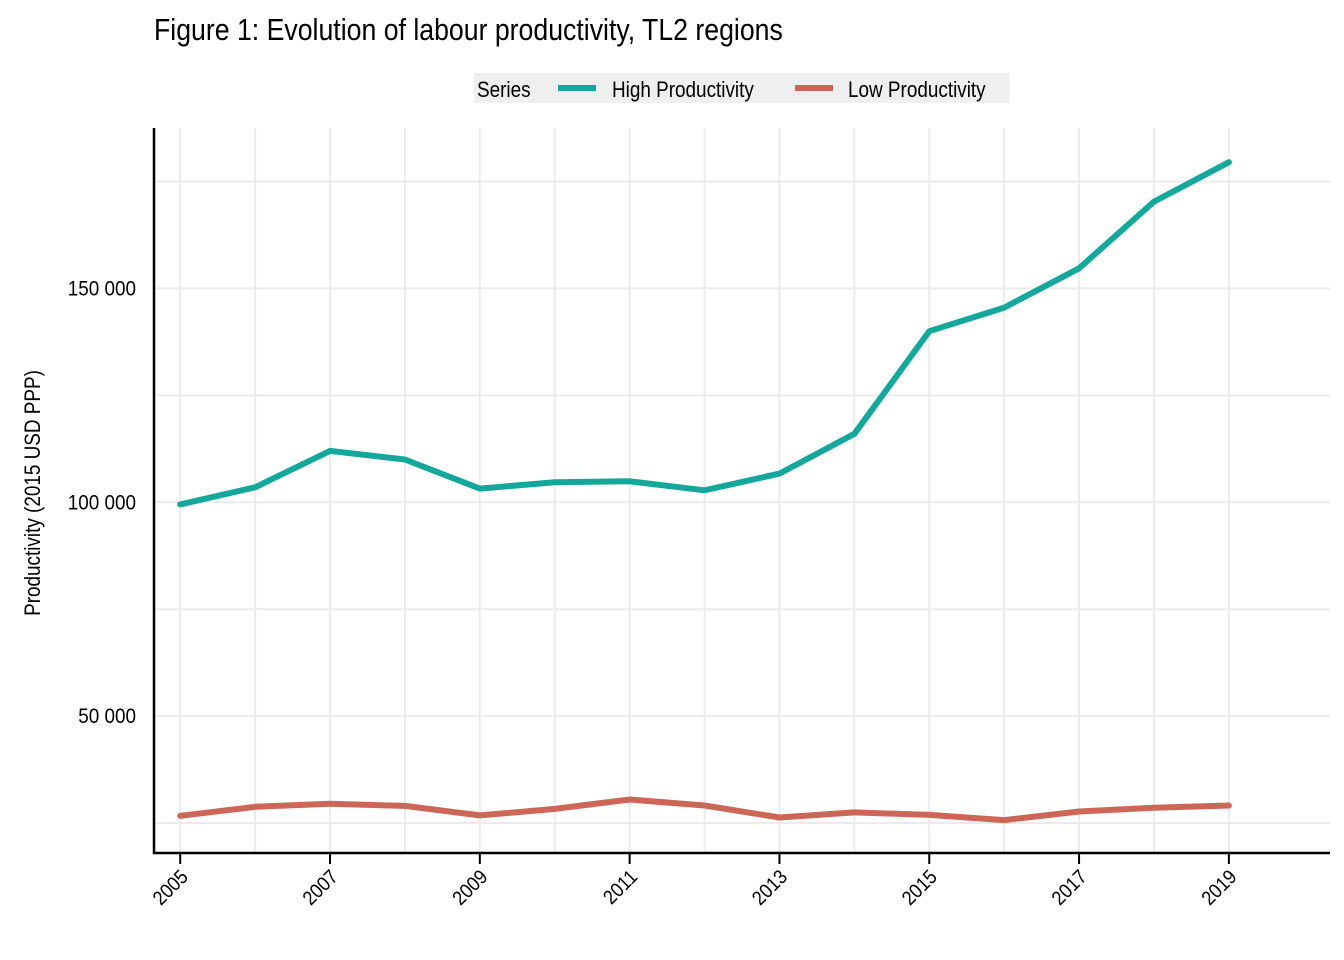 The height and width of the screenshot is (960, 1344). Describe the element at coordinates (102, 289) in the screenshot. I see `y-tick-label: 150 000` at that location.